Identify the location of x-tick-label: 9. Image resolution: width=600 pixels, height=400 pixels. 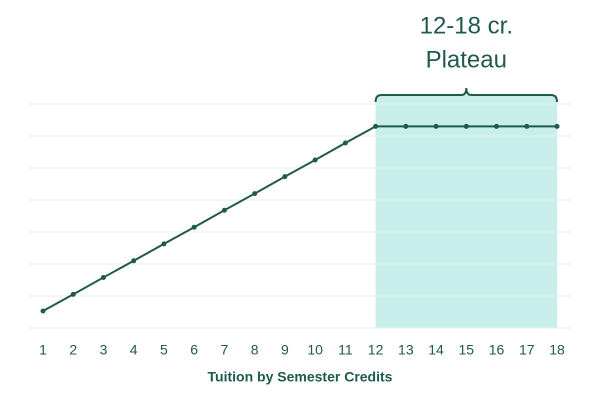
(285, 350).